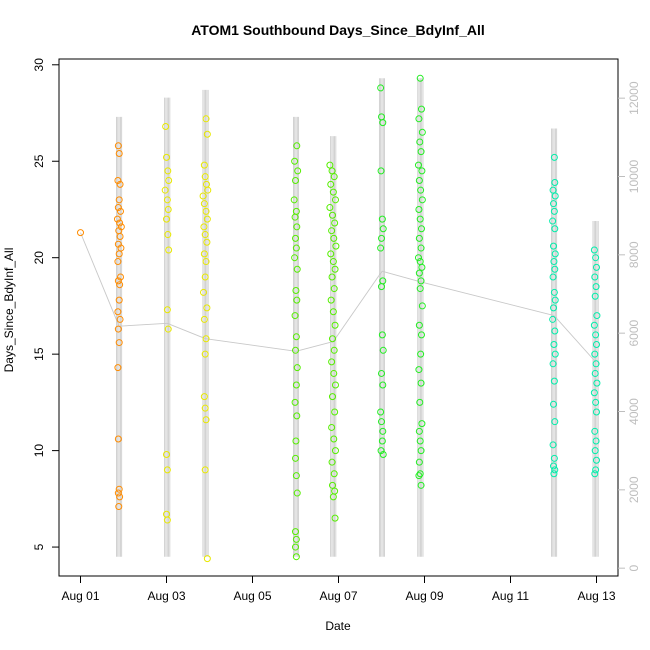 The image size is (650, 650). I want to click on y2-tick-label: 2000, so click(634, 489).